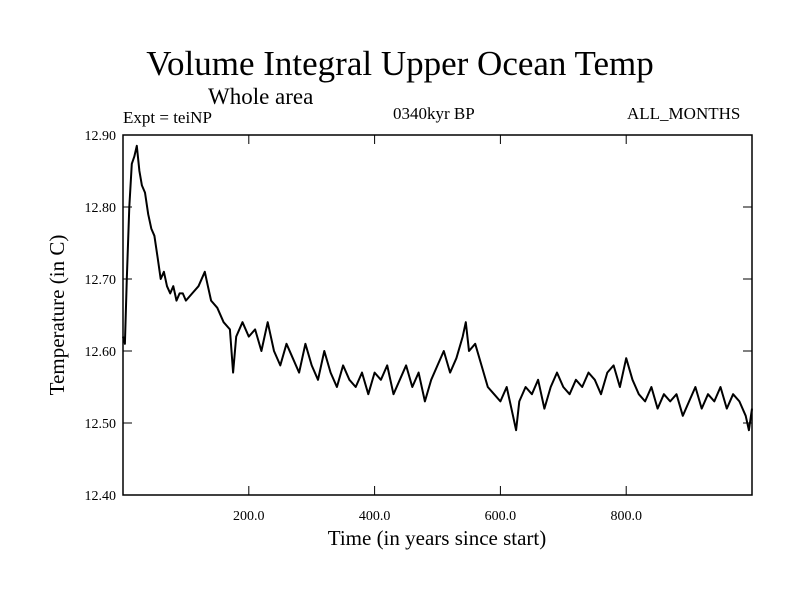 Image resolution: width=800 pixels, height=600 pixels. What do you see at coordinates (626, 516) in the screenshot?
I see `x-tick-label: 800.0` at bounding box center [626, 516].